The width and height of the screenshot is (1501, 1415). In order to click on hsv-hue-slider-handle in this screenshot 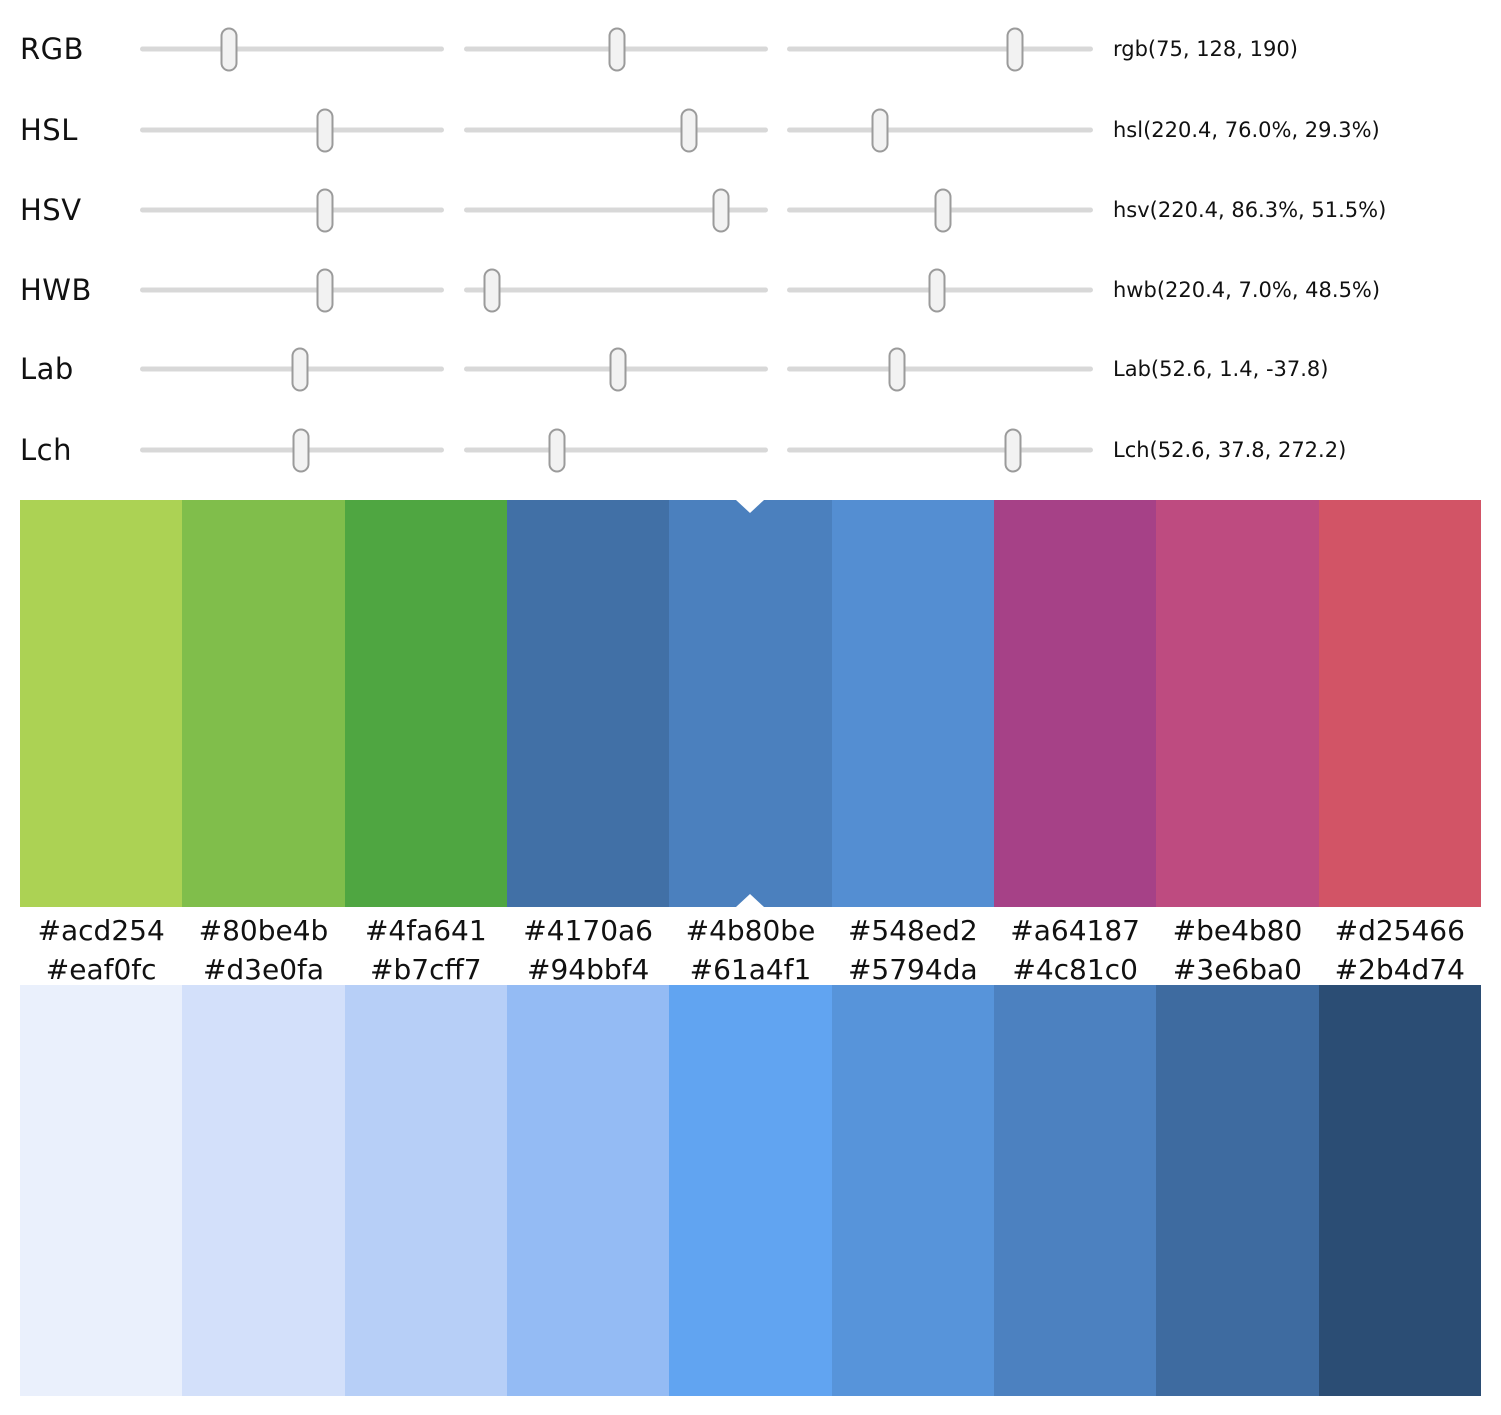, I will do `click(325, 210)`.